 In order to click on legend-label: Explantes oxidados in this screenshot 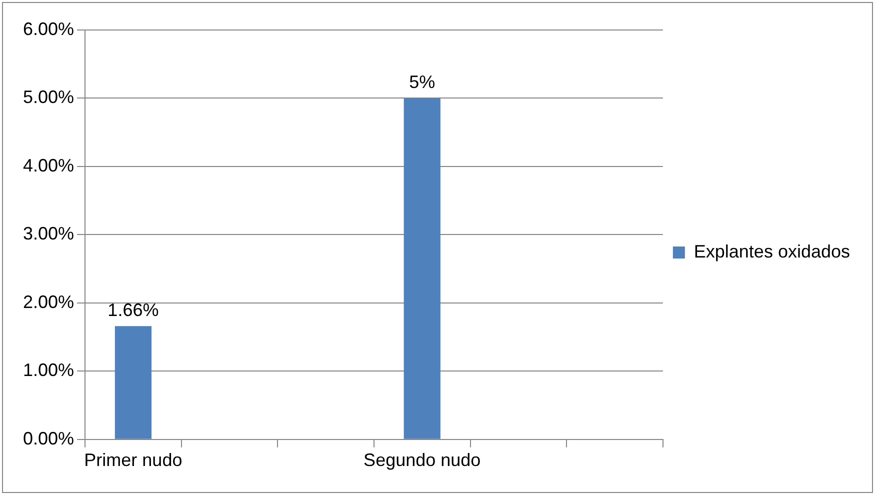, I will do `click(772, 251)`.